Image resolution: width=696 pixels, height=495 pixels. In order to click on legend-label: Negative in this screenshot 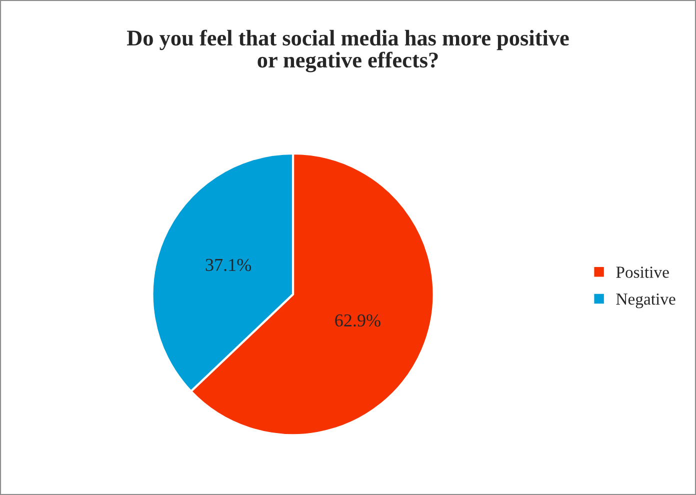, I will do `click(646, 301)`.